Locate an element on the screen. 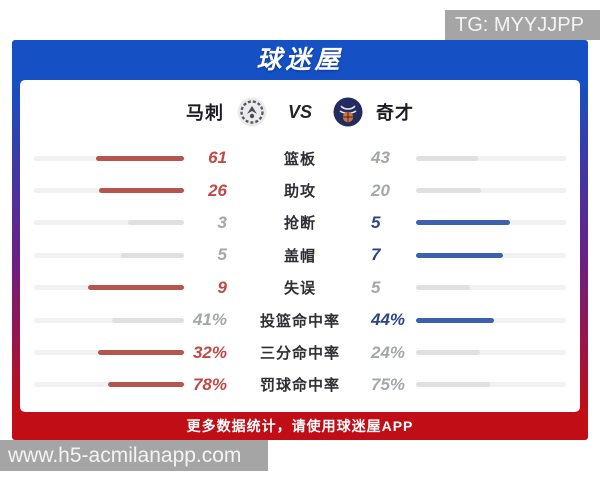  match-header: 马刺 VS 奇才 is located at coordinates (300, 112).